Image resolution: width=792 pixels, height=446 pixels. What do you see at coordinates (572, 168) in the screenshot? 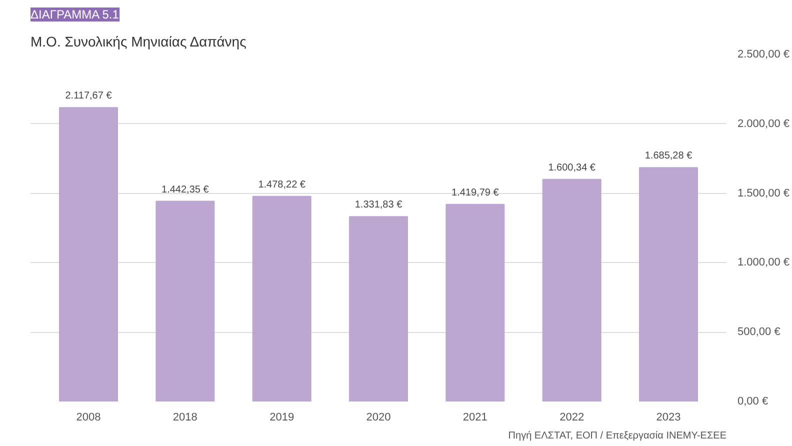
I see `data-label: 1.600,34 €` at bounding box center [572, 168].